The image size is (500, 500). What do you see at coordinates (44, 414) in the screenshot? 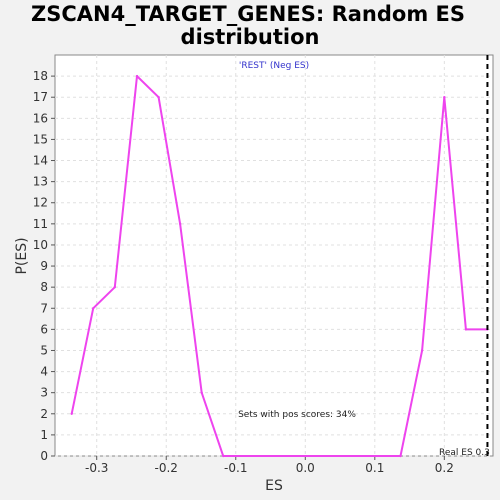
I see `y-tick-label: 2` at bounding box center [44, 414].